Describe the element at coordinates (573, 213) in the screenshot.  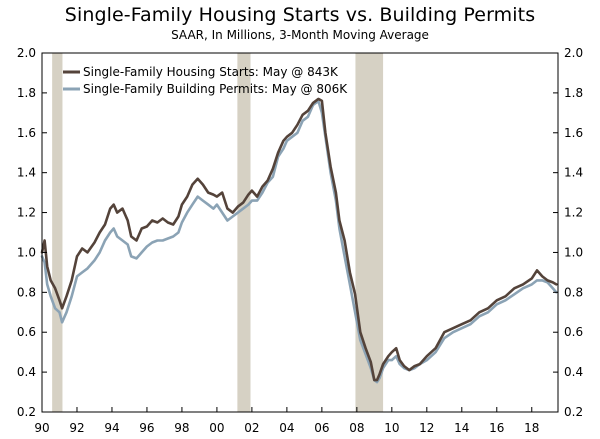
I see `y-tick-label-right: 1.2` at that location.